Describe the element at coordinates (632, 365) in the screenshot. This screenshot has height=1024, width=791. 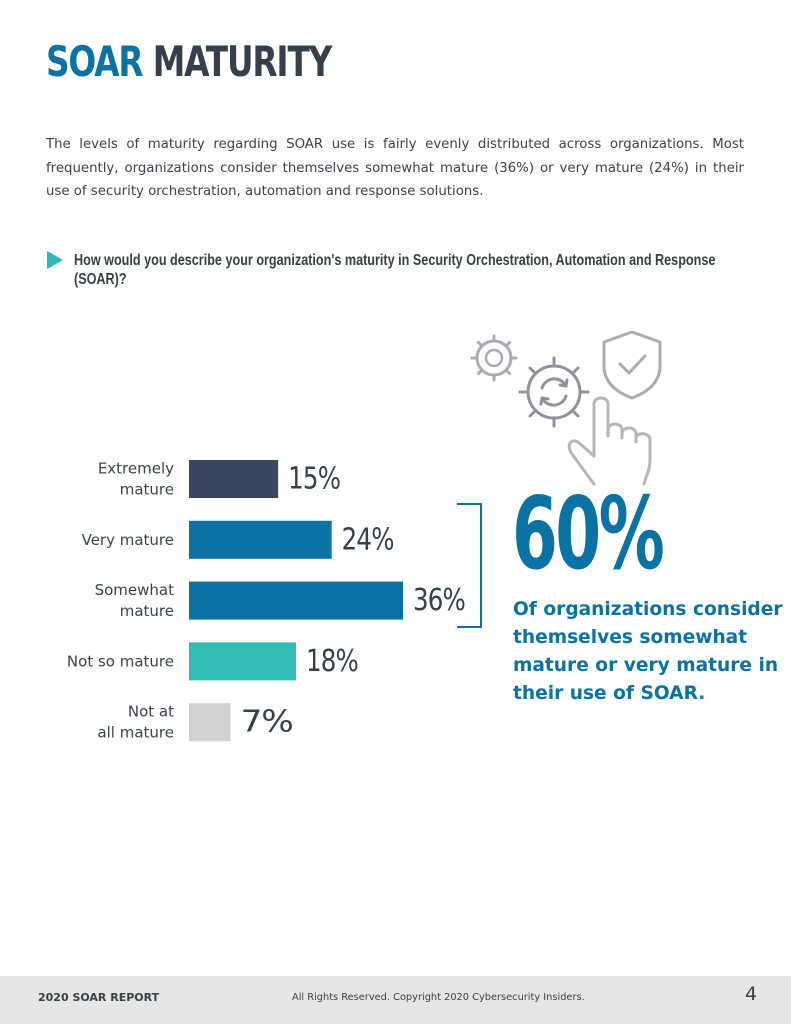
I see `shield-check-icon` at that location.